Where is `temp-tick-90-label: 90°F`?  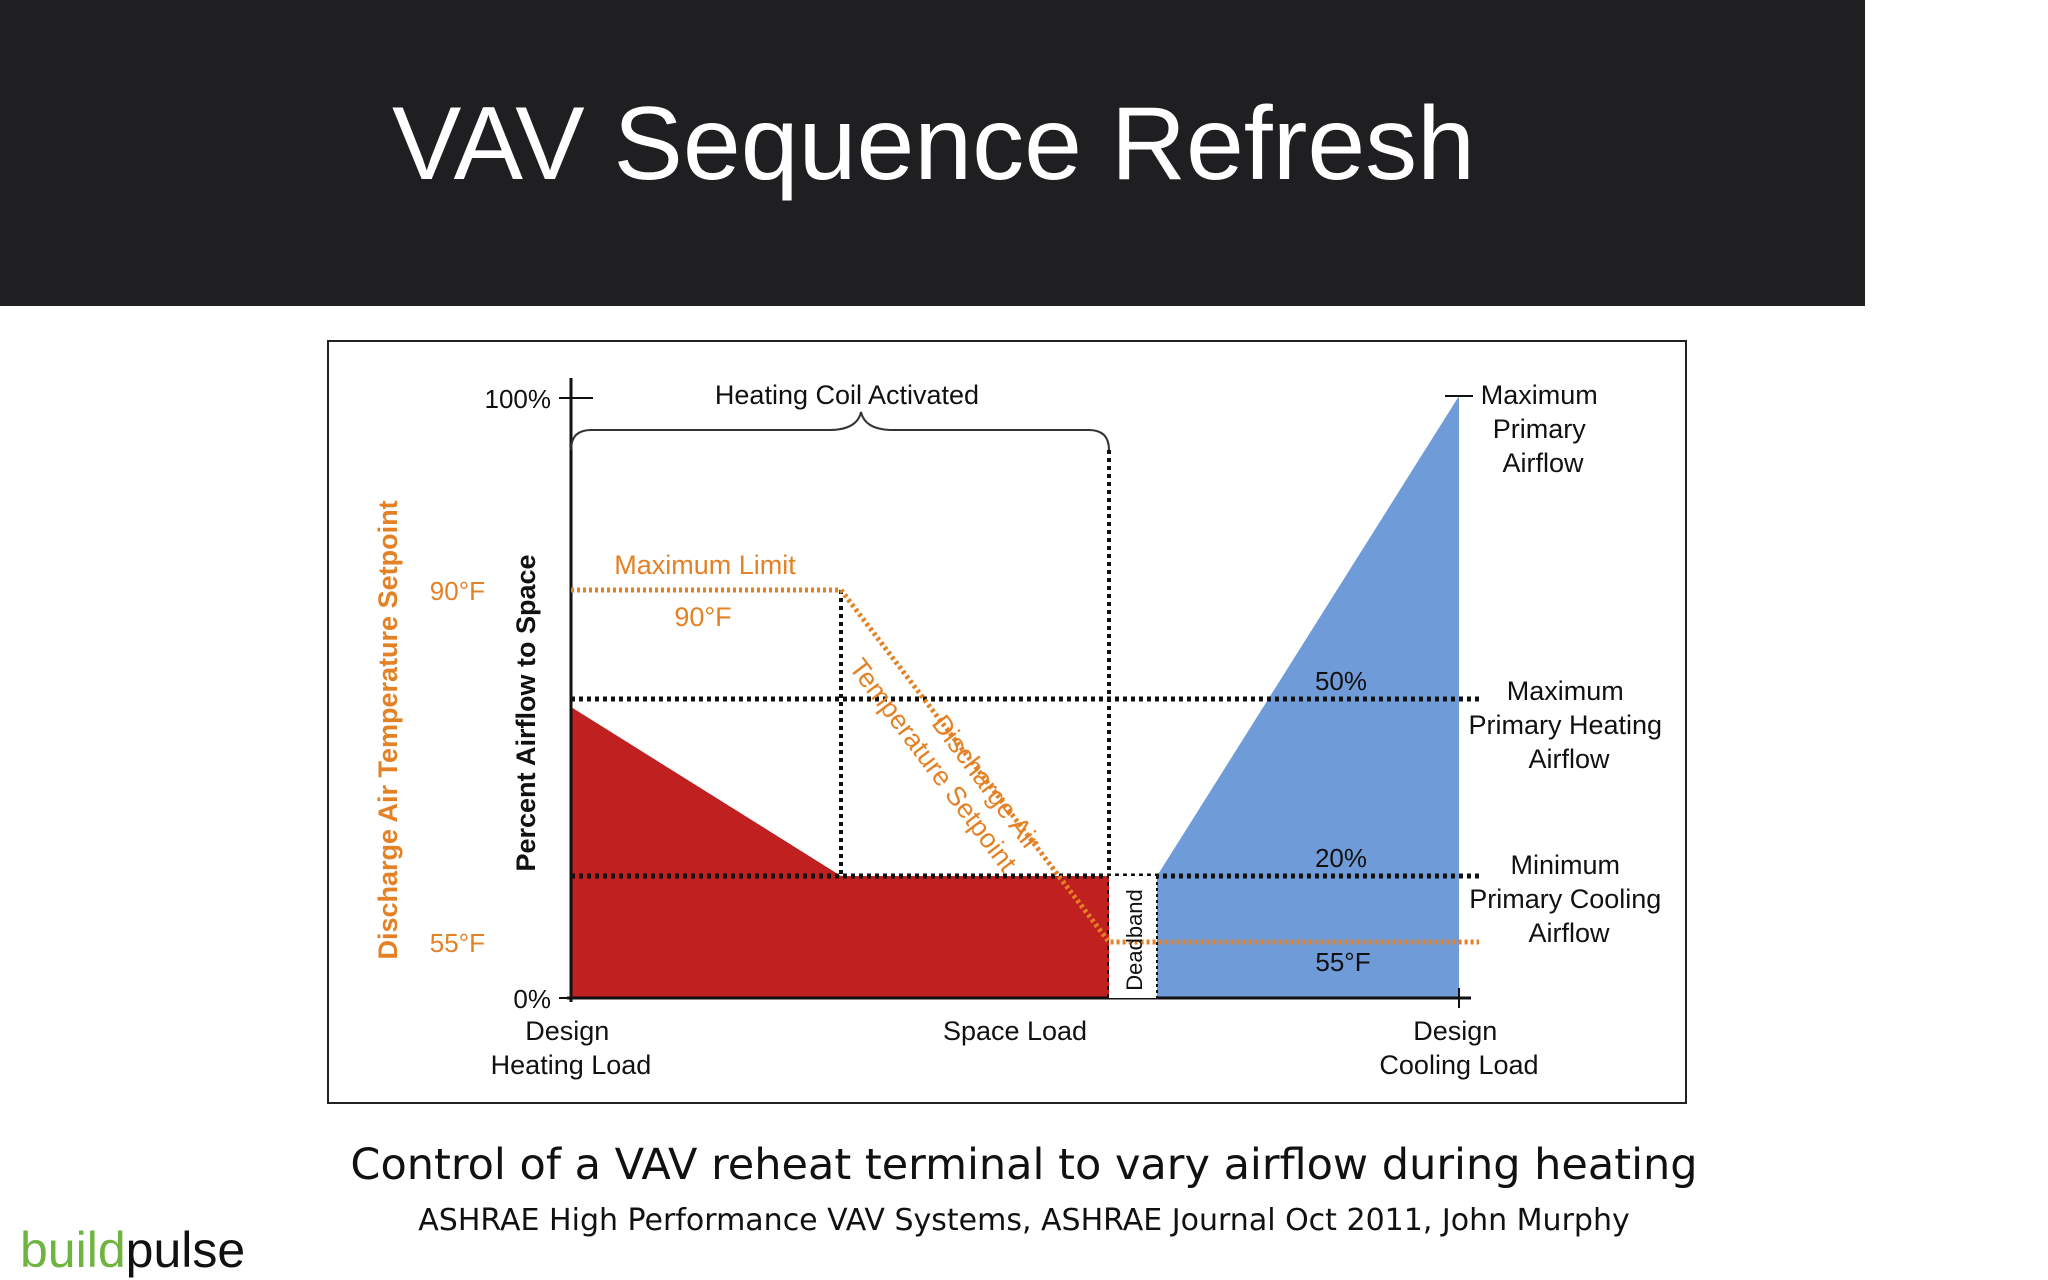 temp-tick-90-label: 90°F is located at coordinates (457, 591).